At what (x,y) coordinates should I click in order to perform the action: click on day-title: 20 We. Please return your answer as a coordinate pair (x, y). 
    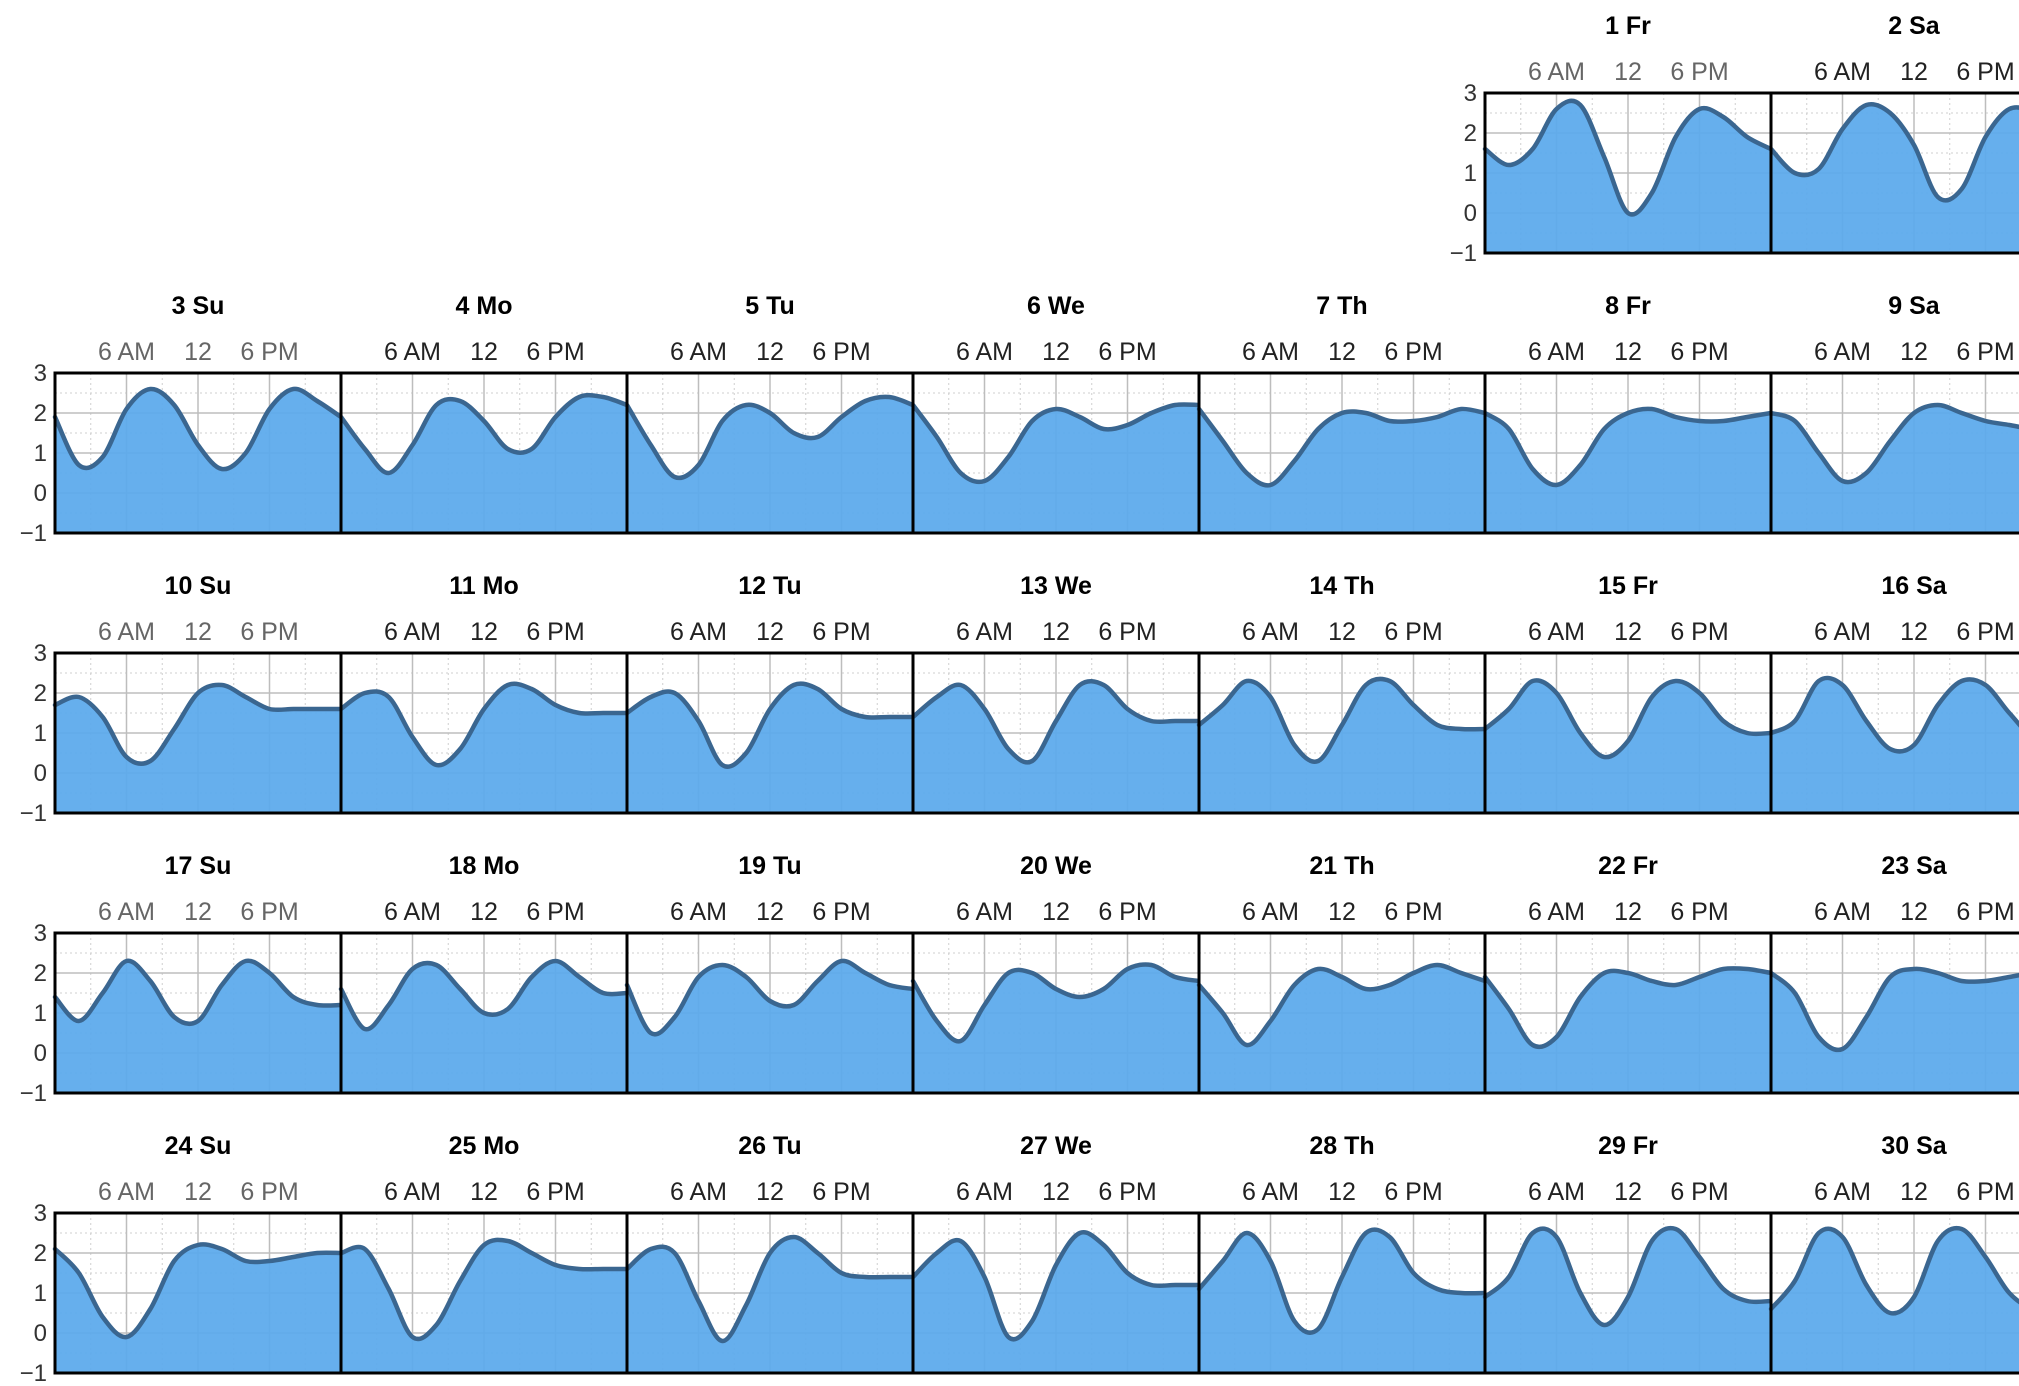
    Looking at the image, I should click on (1056, 866).